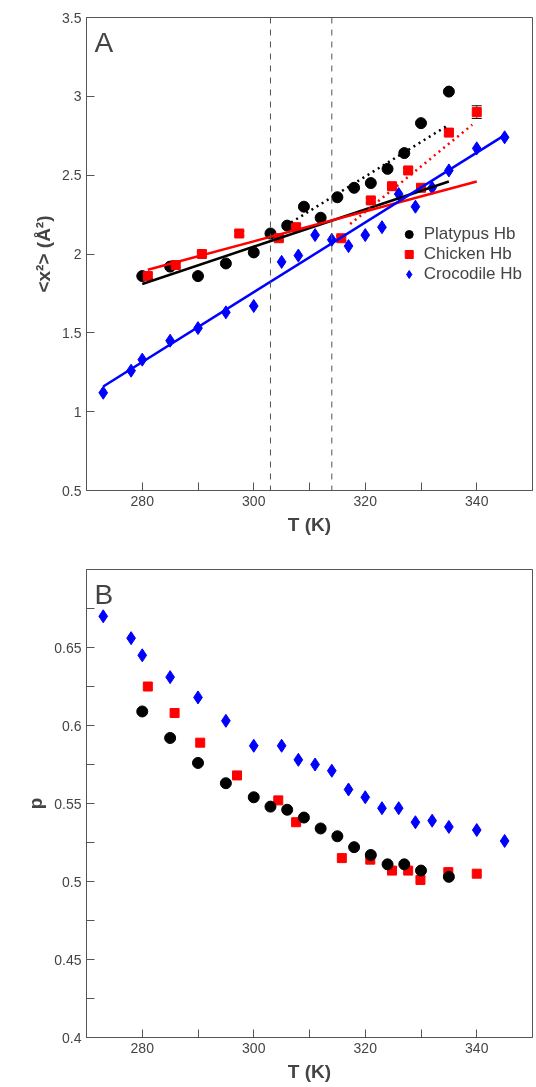  I want to click on y-axis-title: p, so click(36, 803).